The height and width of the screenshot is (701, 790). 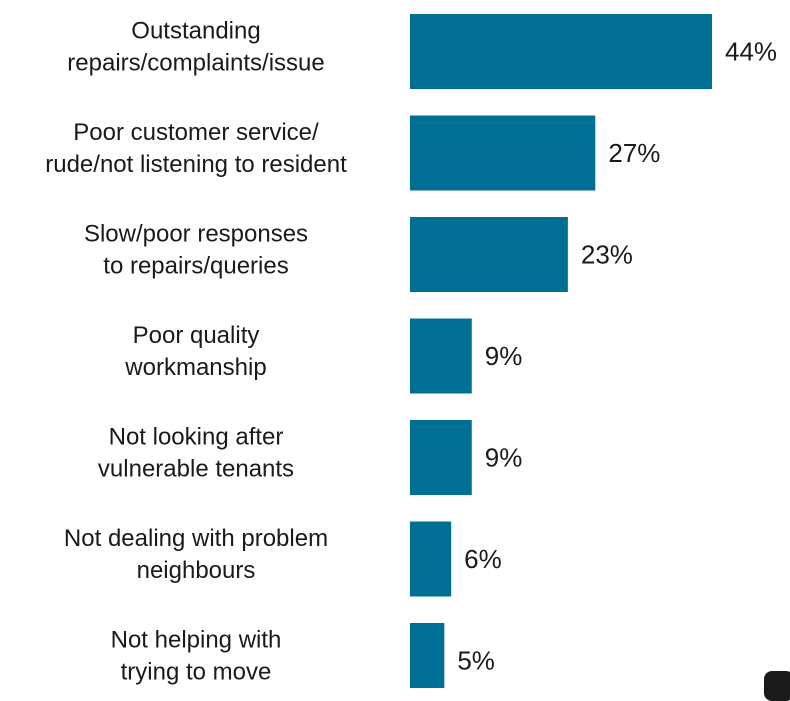 What do you see at coordinates (196, 672) in the screenshot?
I see `category-label-line: trying to move` at bounding box center [196, 672].